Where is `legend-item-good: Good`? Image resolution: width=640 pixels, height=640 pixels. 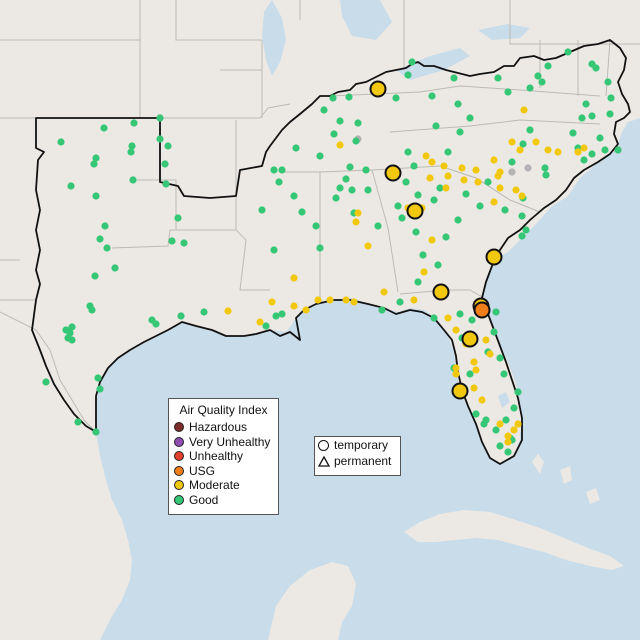 legend-item-good: Good is located at coordinates (223, 500).